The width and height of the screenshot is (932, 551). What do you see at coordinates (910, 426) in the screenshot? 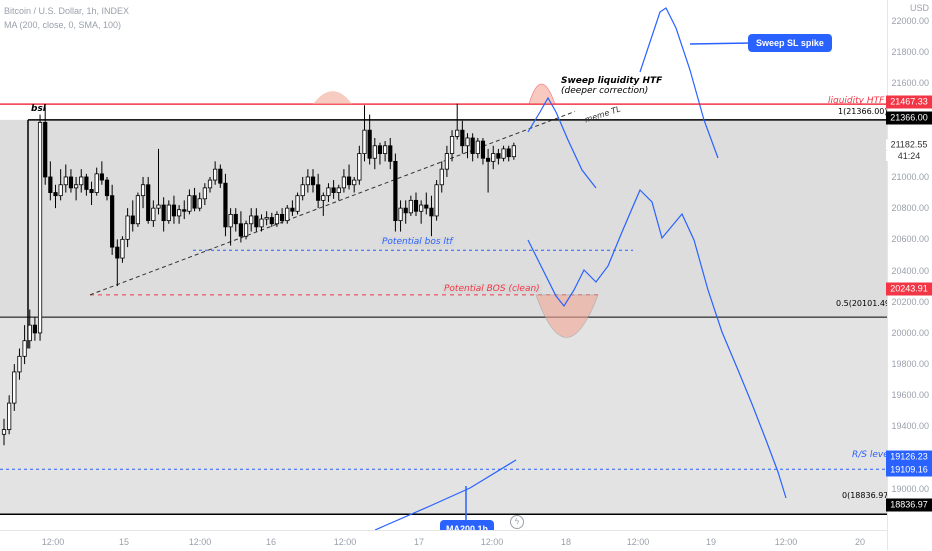
I see `price-tick-label: 19400.00` at bounding box center [910, 426].